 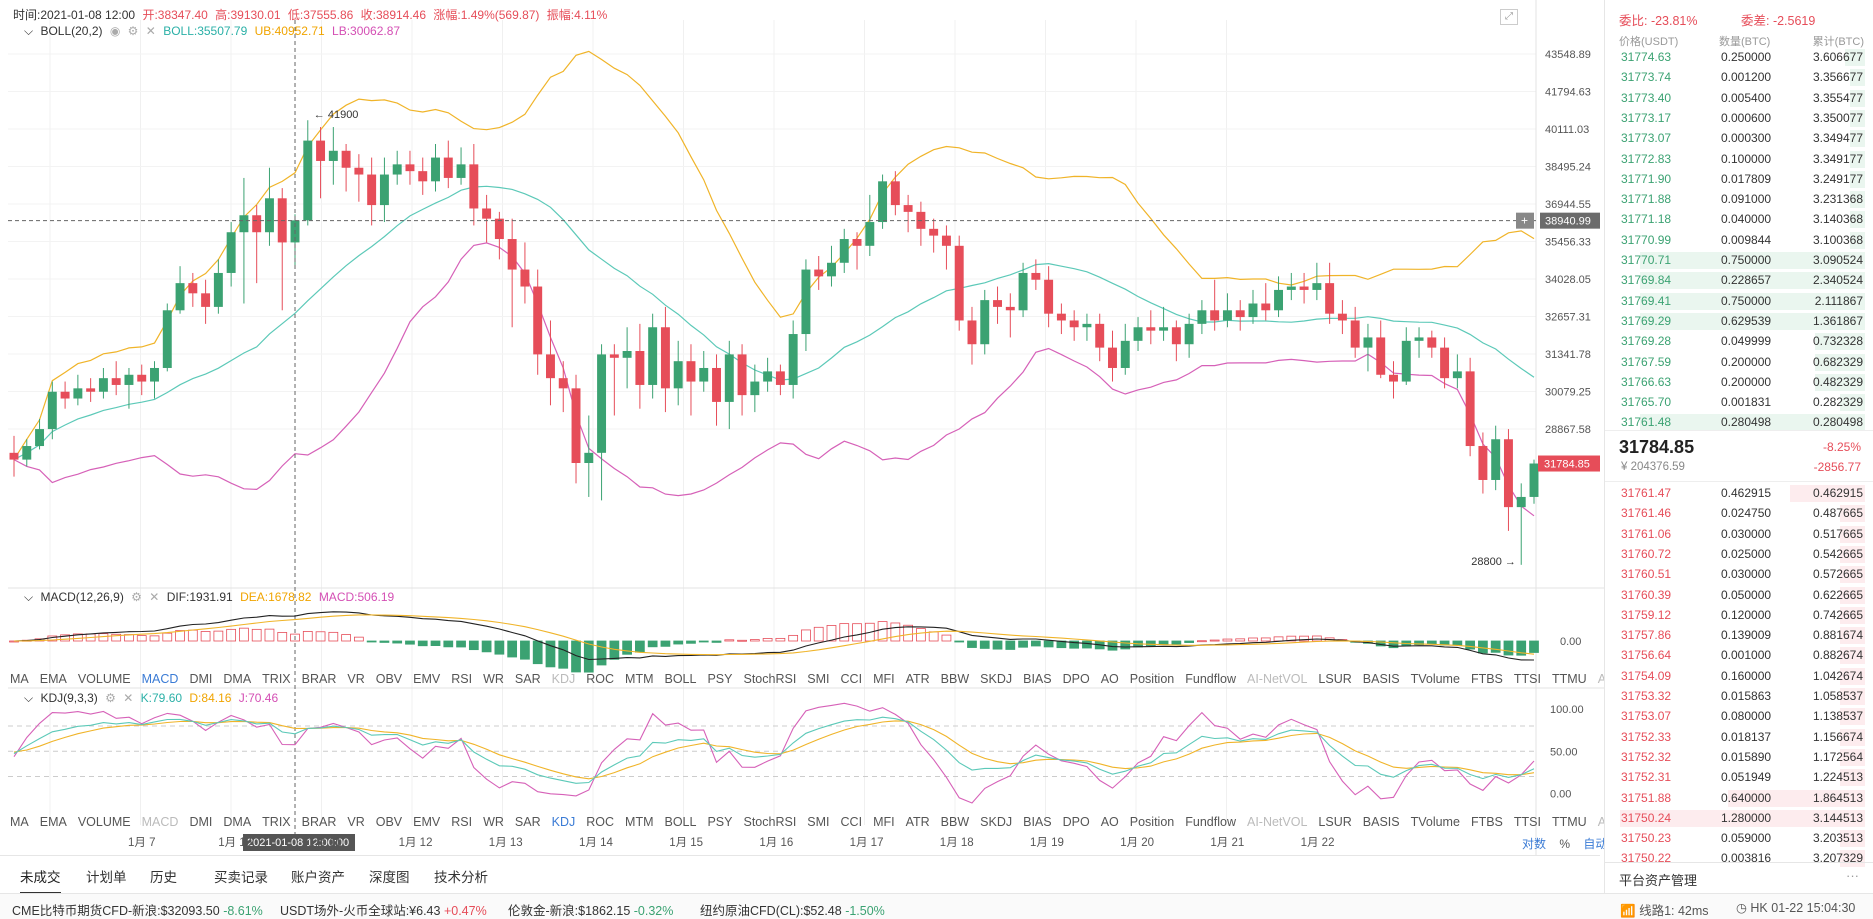 I want to click on ask-row: 31765.70 0.001831 0.282329, so click(x=1739, y=402).